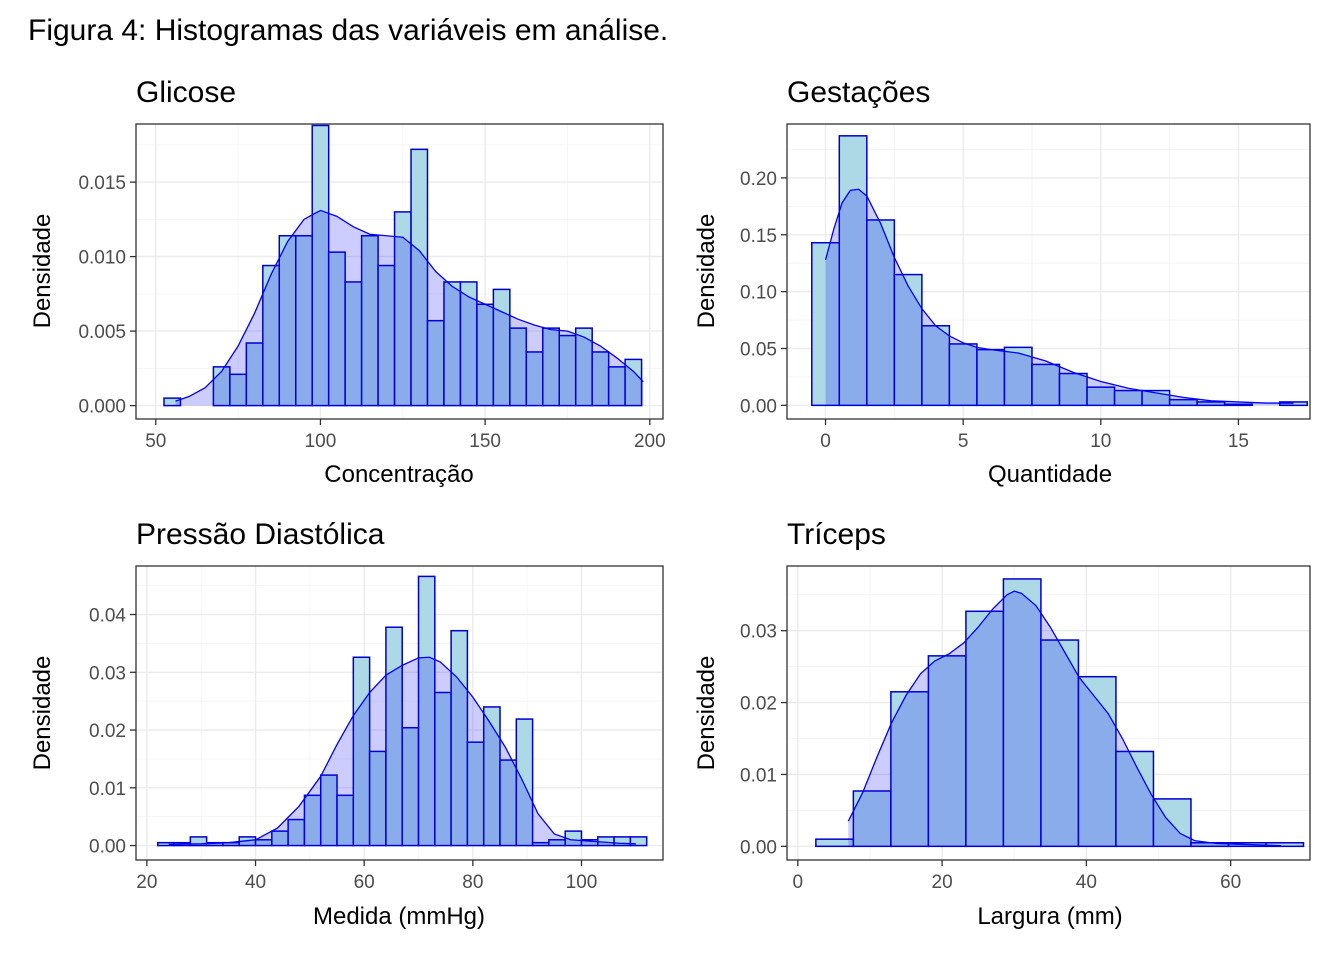 The height and width of the screenshot is (960, 1344). I want to click on panel-title: Gestações, so click(858, 92).